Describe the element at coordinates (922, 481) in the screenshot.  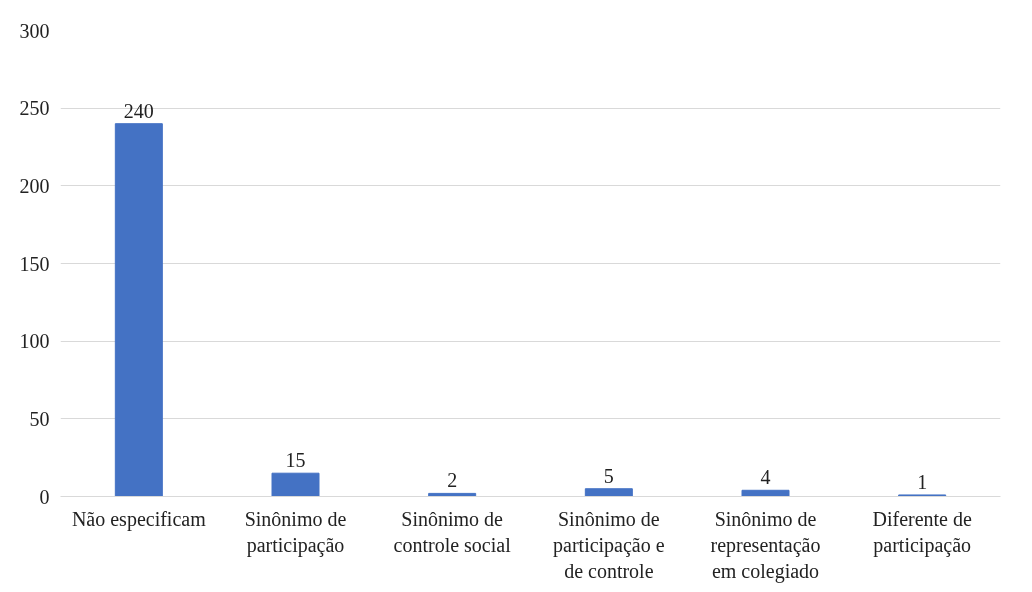
I see `data-label: 1` at that location.